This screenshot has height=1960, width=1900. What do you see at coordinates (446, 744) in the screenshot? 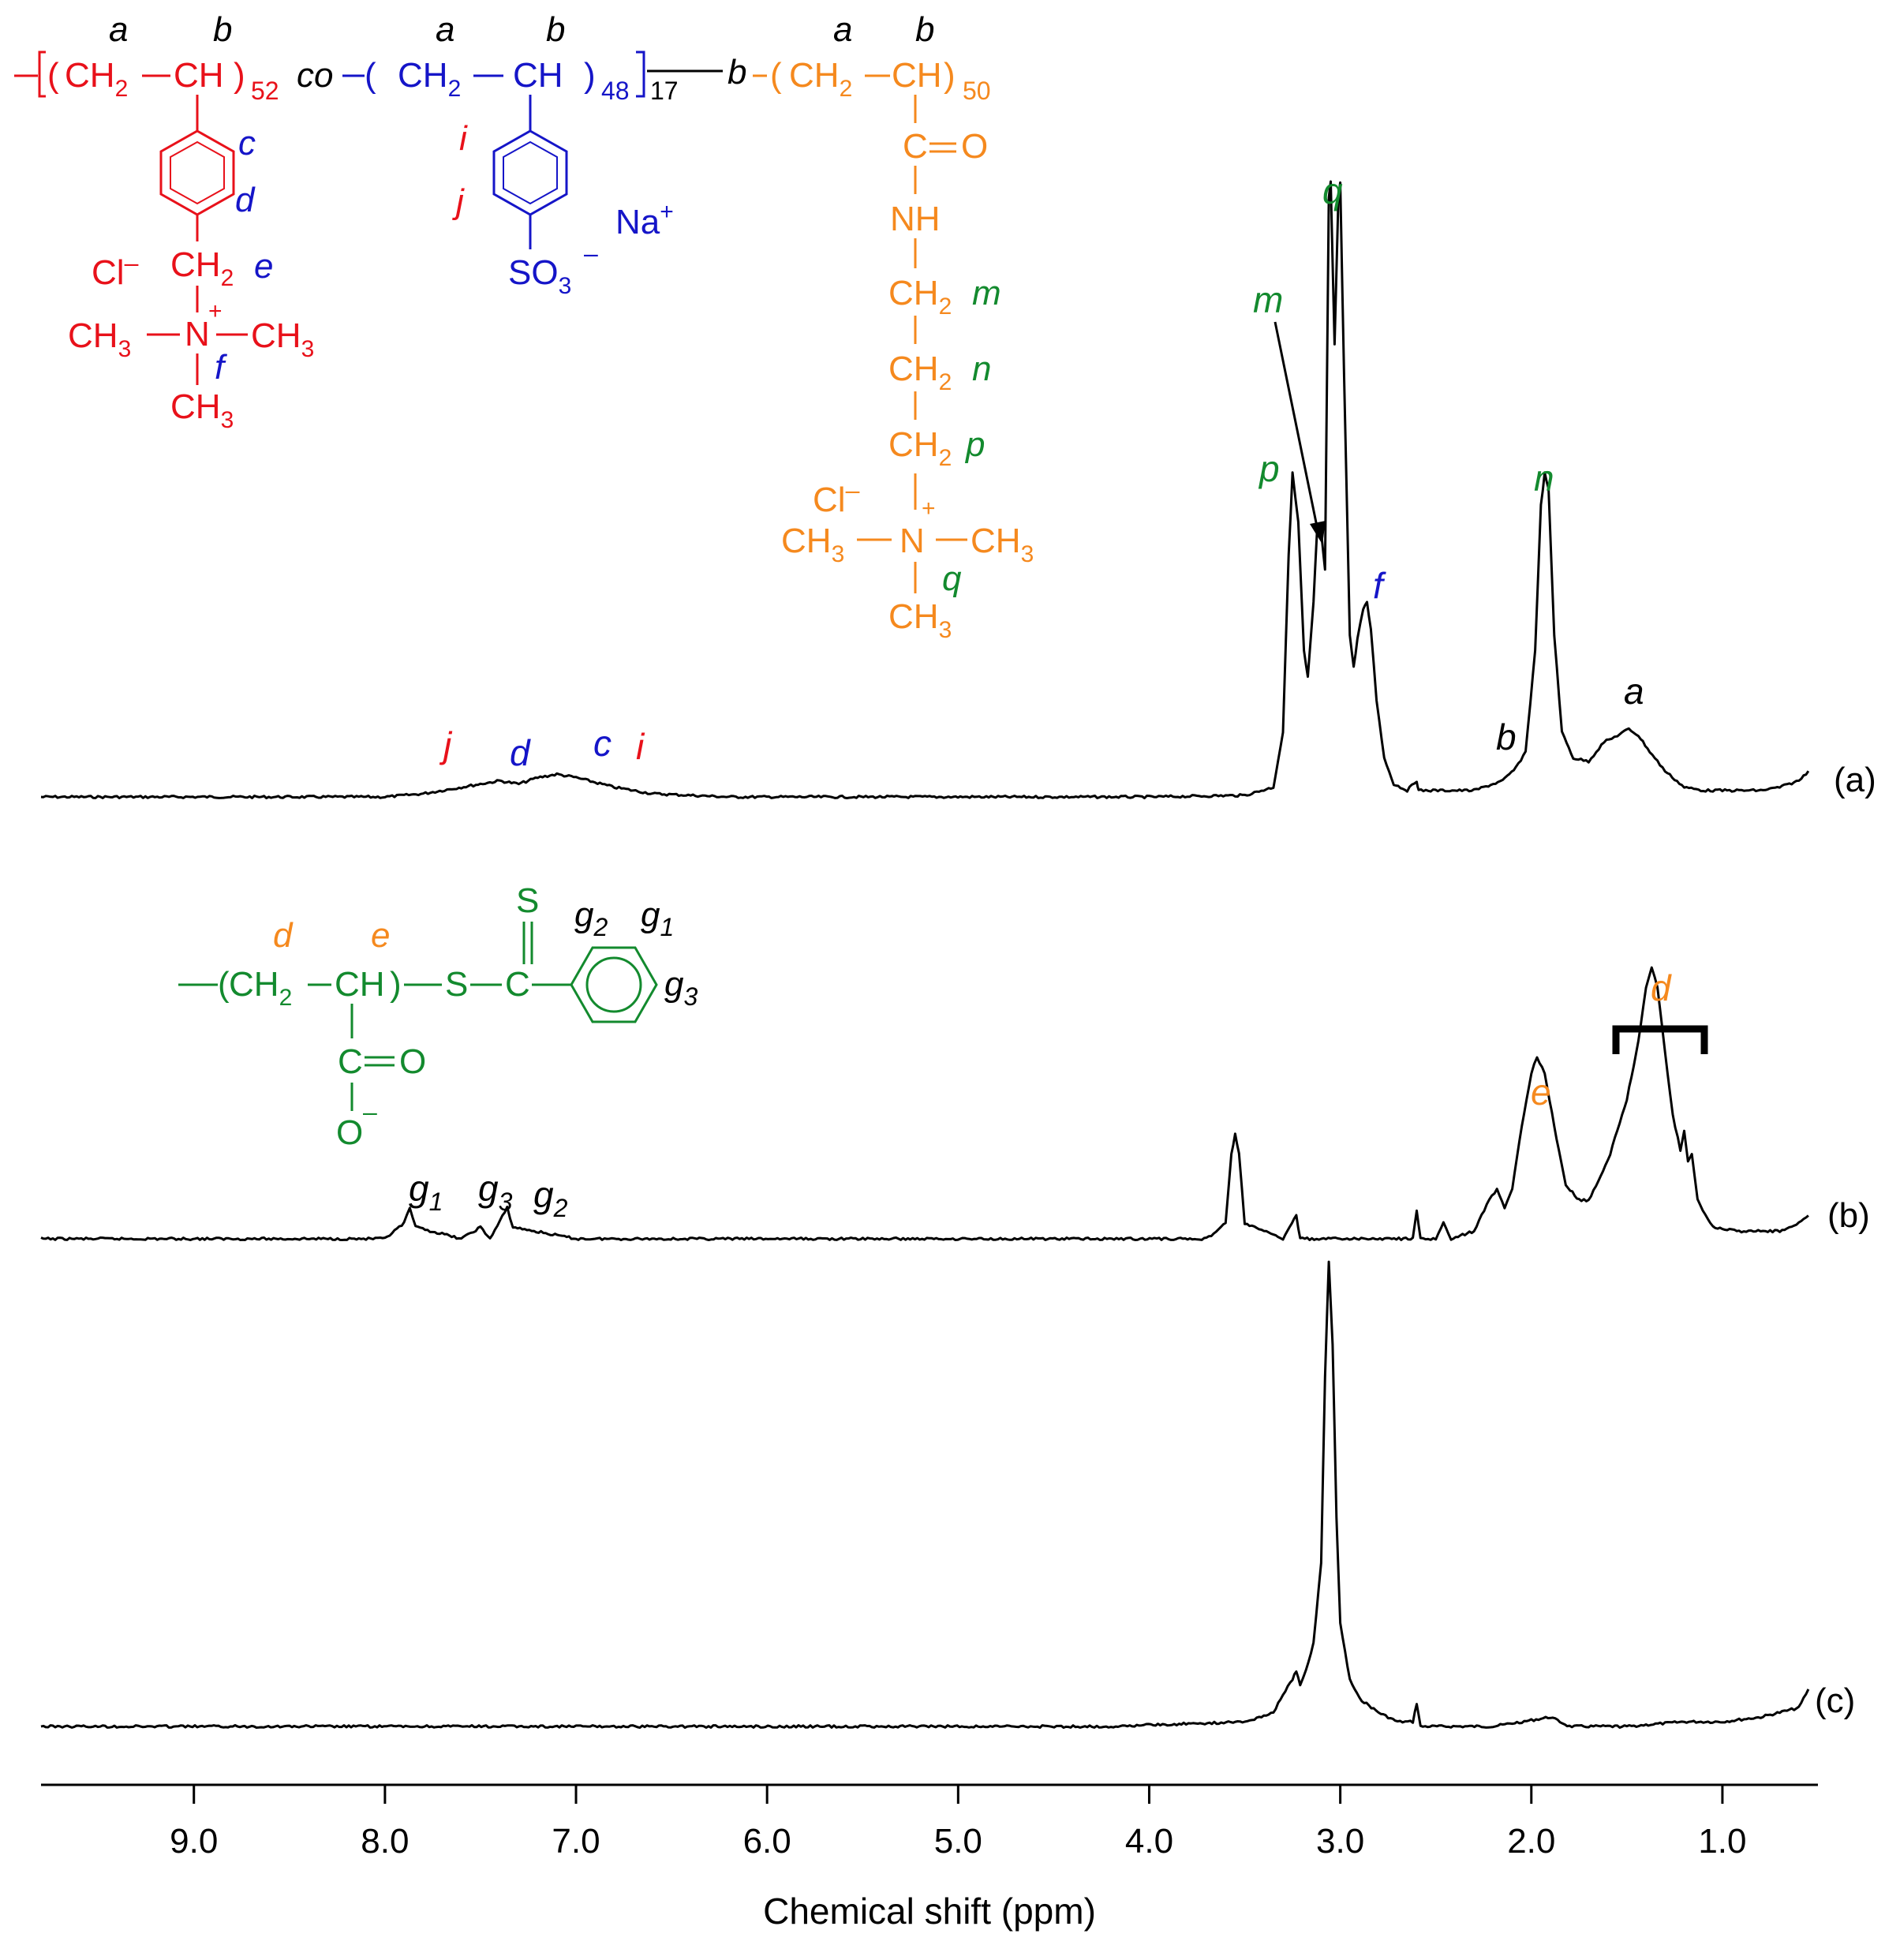
I see `peak-label-j: j` at bounding box center [446, 744].